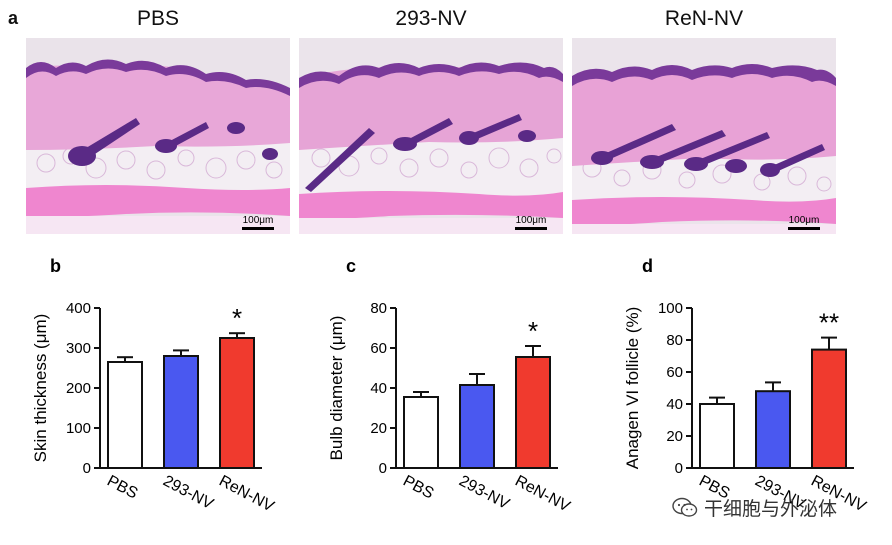 The width and height of the screenshot is (892, 545). What do you see at coordinates (78, 388) in the screenshot?
I see `y-tick-label: 200` at bounding box center [78, 388].